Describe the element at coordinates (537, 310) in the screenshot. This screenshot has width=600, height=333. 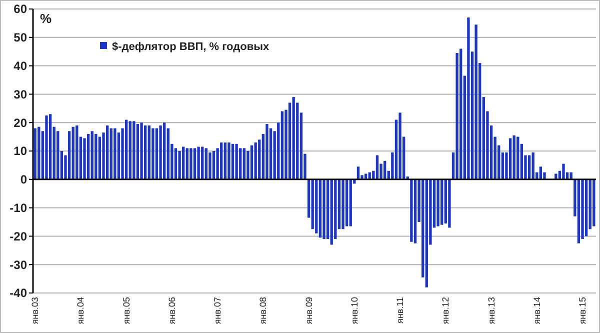
I see `x-tick-label: янв.14` at that location.